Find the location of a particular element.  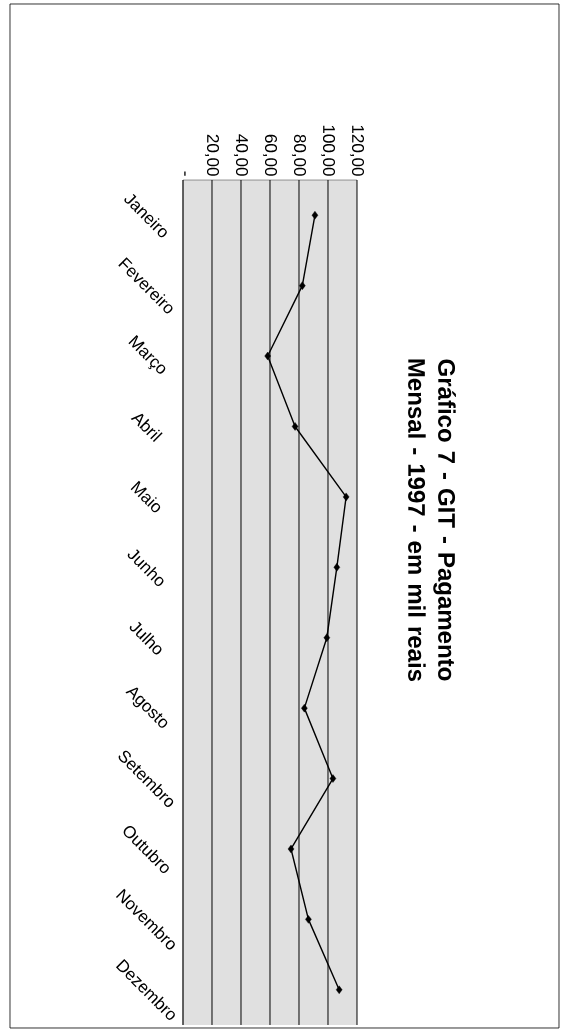

y-tick-label: Abril is located at coordinates (146, 427).